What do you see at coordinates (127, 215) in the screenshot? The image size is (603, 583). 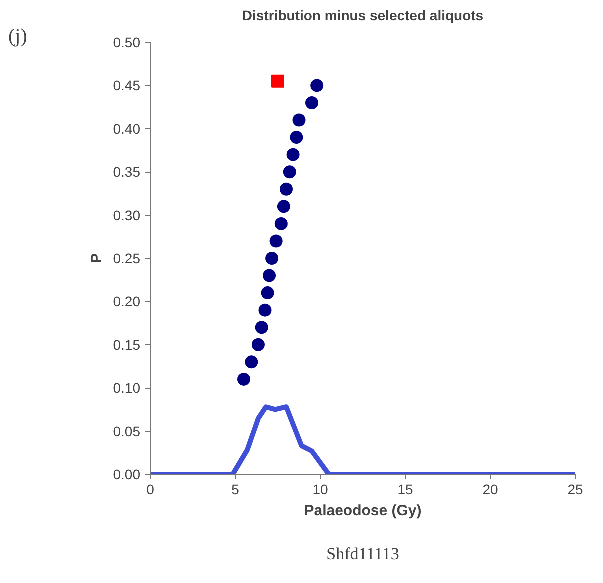 I see `y-tick-label: 0.30` at bounding box center [127, 215].